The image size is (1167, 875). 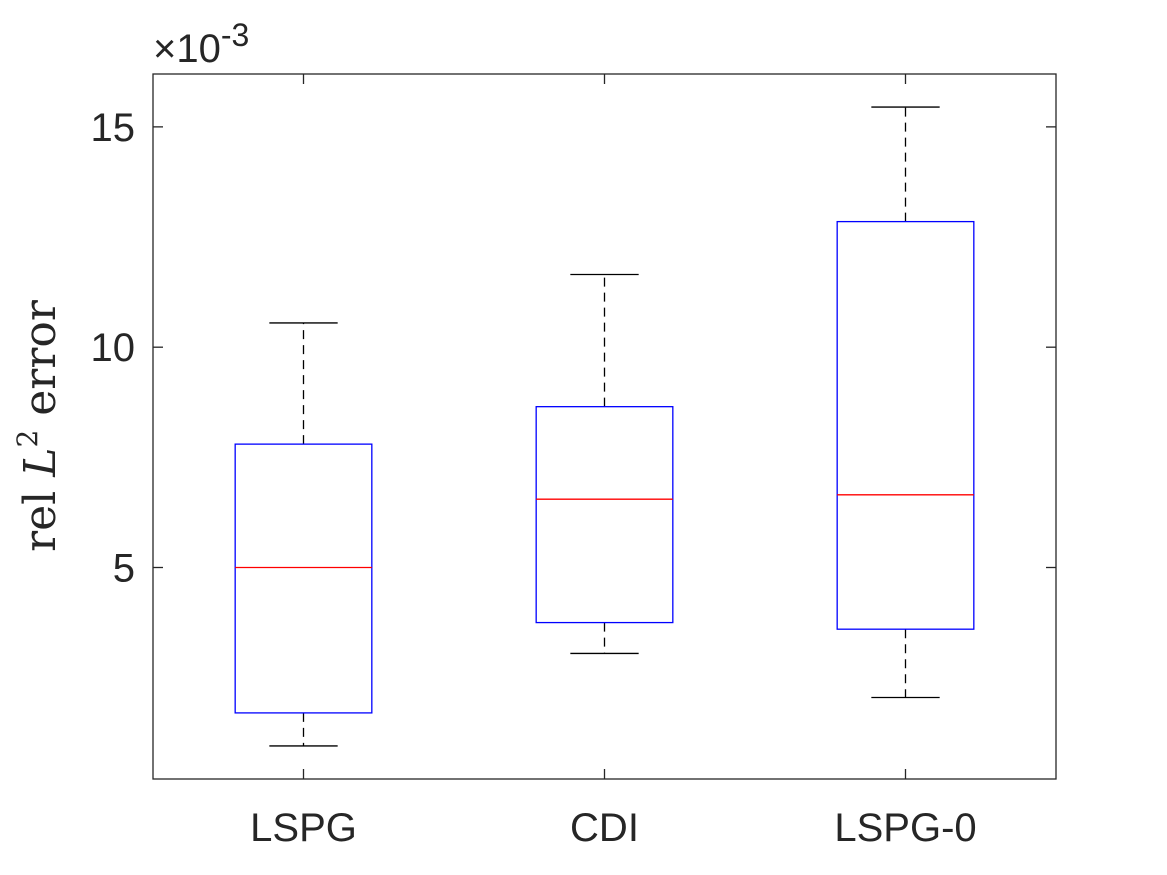 I want to click on x-tick-label-lspg-0: LSPG-0, so click(x=905, y=828).